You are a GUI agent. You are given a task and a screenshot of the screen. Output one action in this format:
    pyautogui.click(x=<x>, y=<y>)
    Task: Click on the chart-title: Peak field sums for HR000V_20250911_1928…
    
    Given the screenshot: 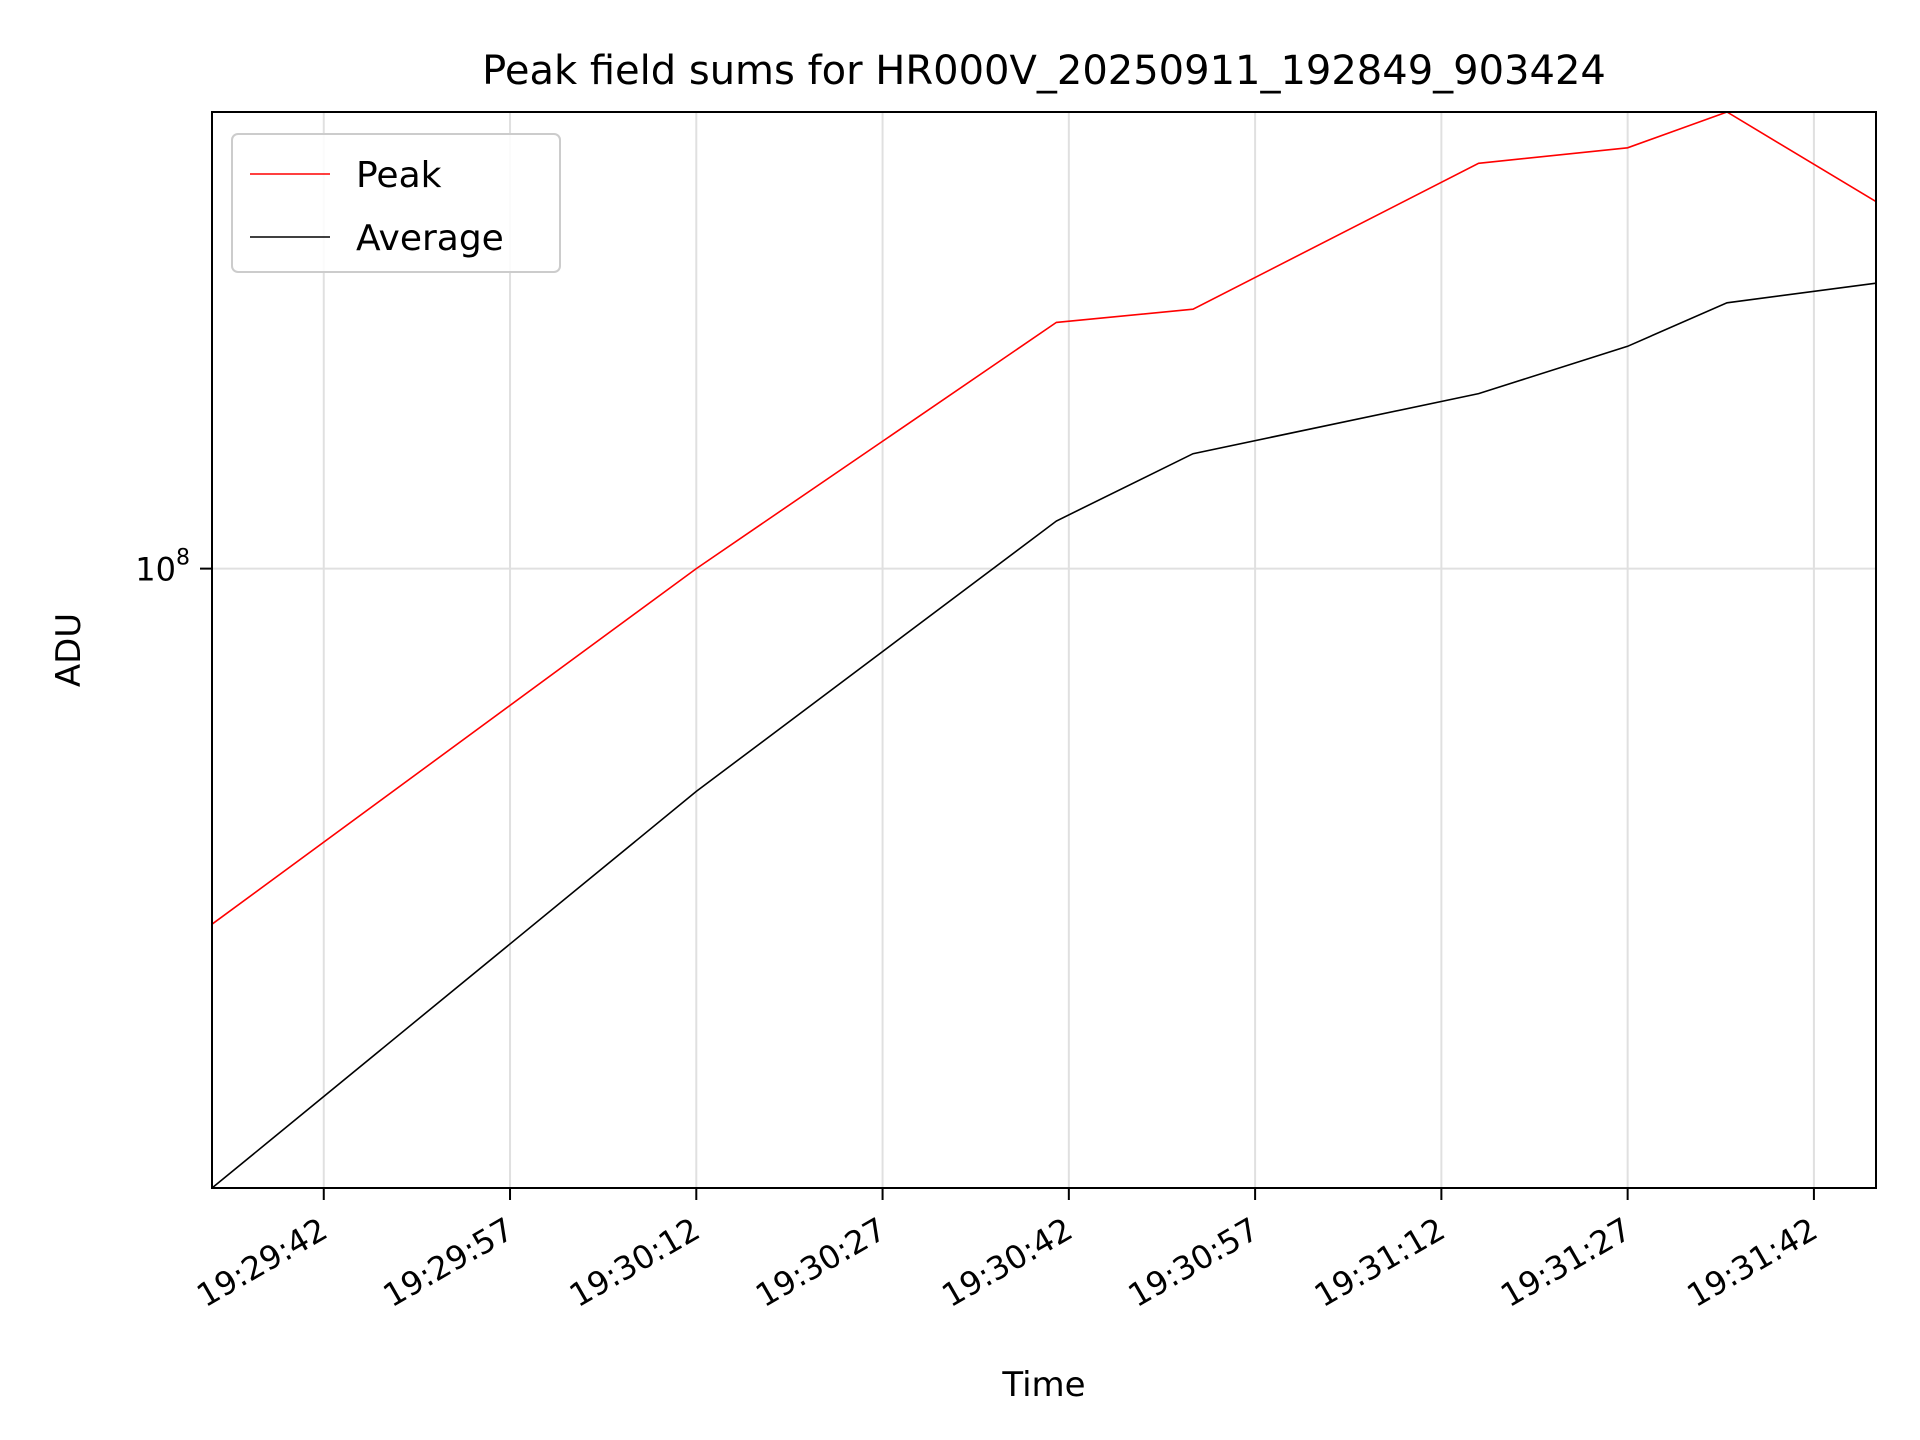 What is the action you would take?
    pyautogui.click(x=1044, y=71)
    